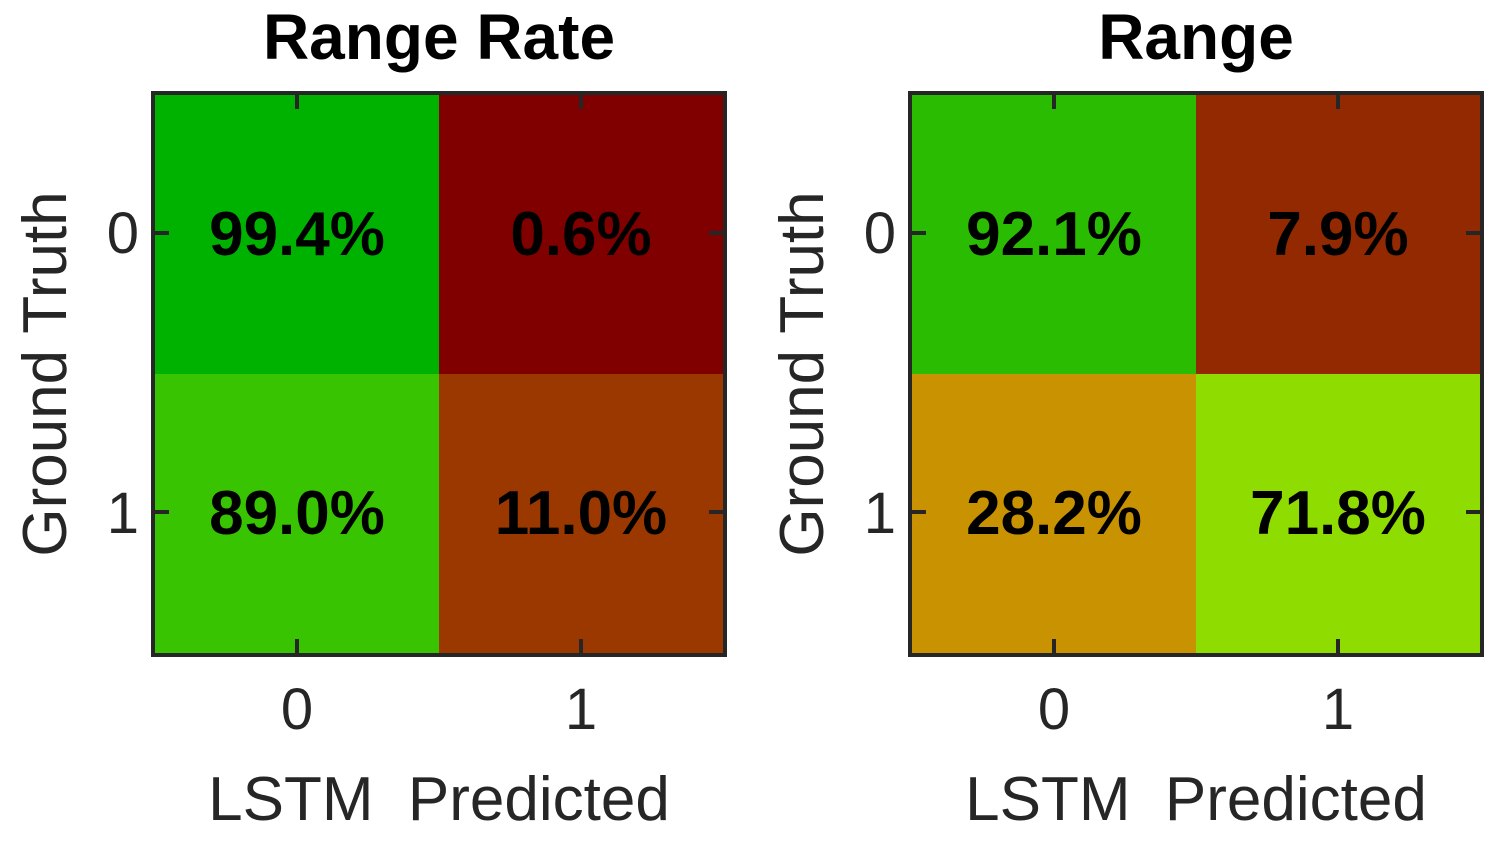 The image size is (1502, 851). What do you see at coordinates (1196, 37) in the screenshot?
I see `chart-title: Range` at bounding box center [1196, 37].